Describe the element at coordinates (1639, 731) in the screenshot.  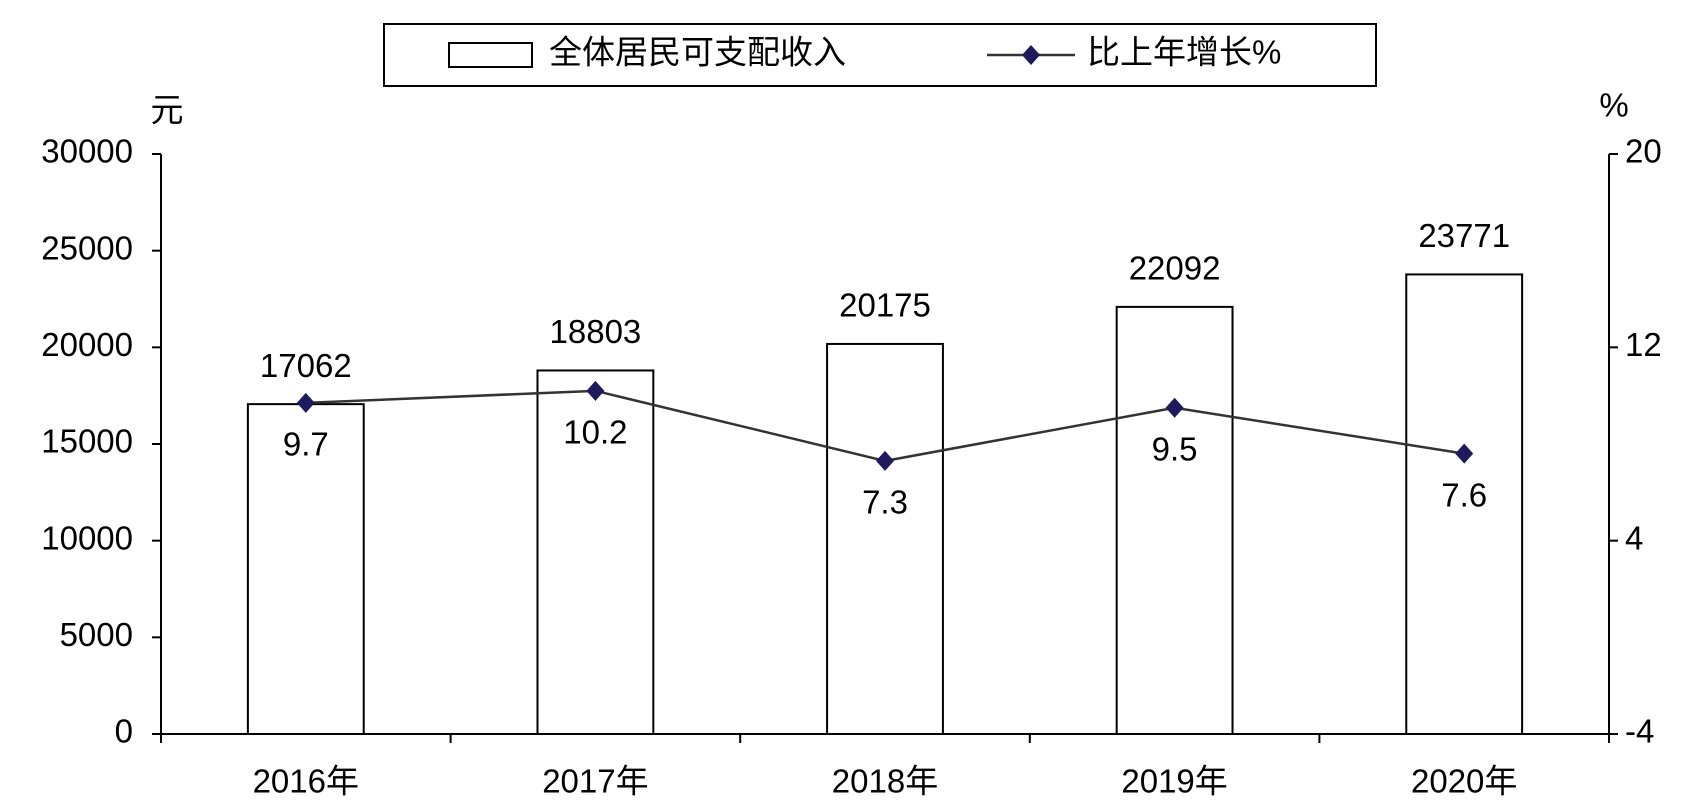
I see `y2-tick-label: -4` at that location.